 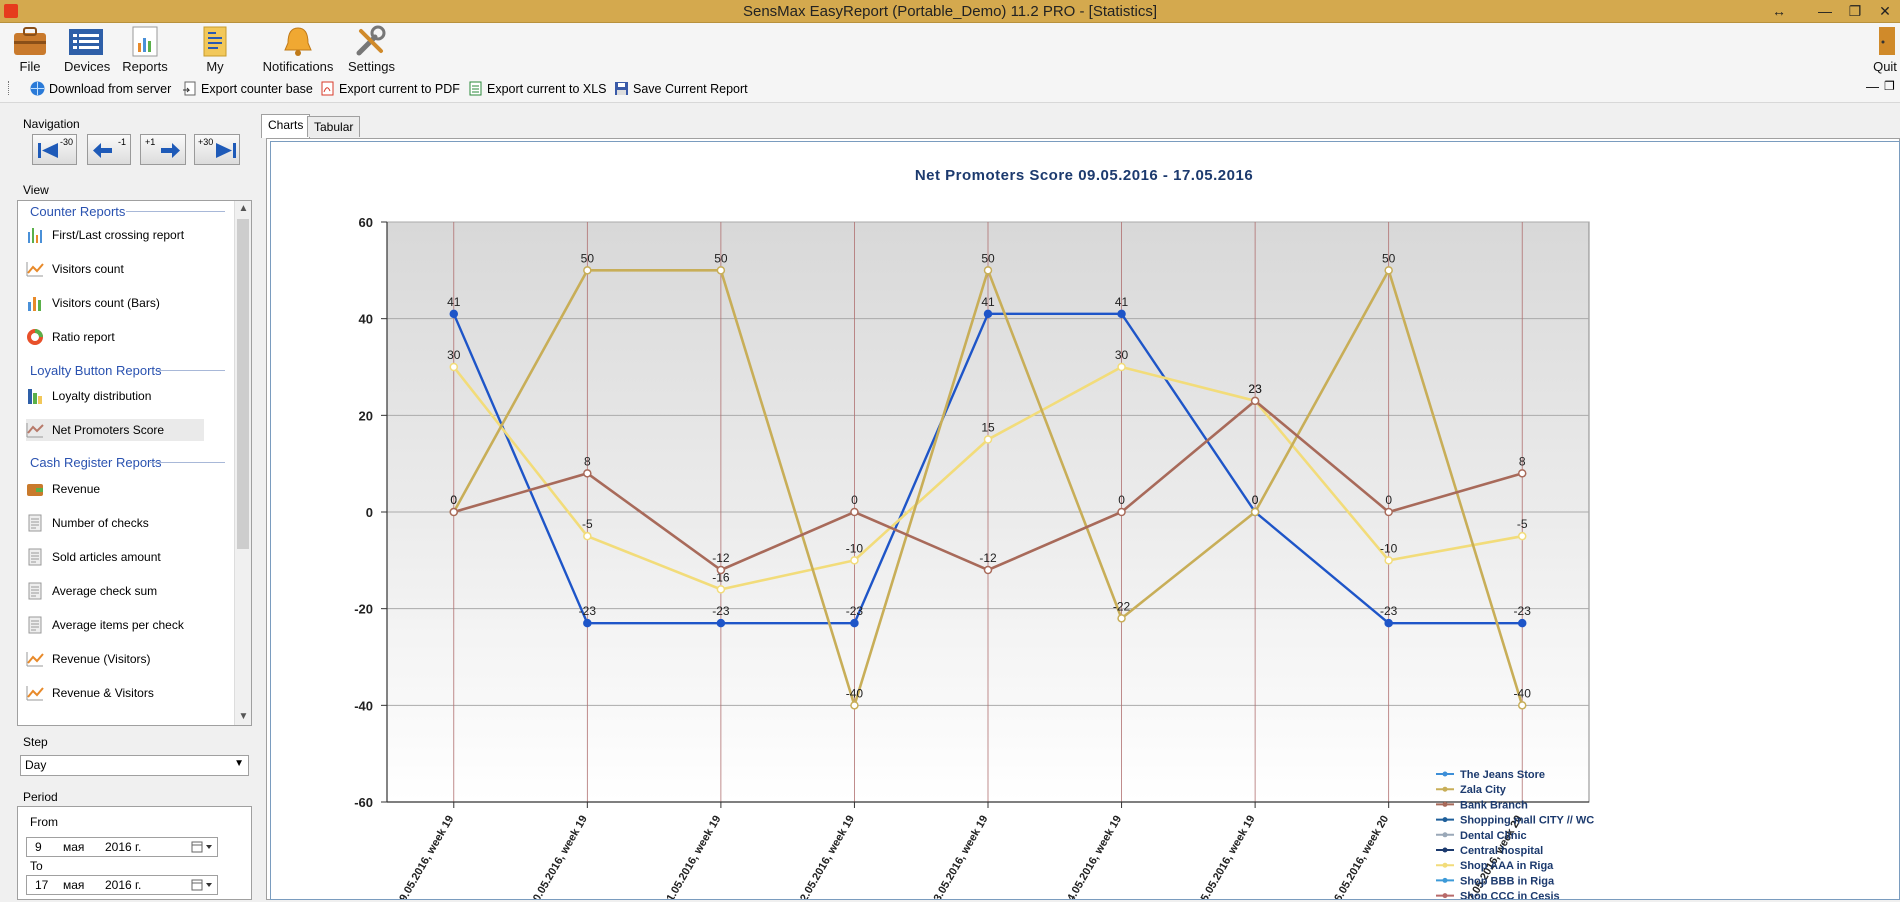 I want to click on to-year: 2016 г., so click(x=123, y=885).